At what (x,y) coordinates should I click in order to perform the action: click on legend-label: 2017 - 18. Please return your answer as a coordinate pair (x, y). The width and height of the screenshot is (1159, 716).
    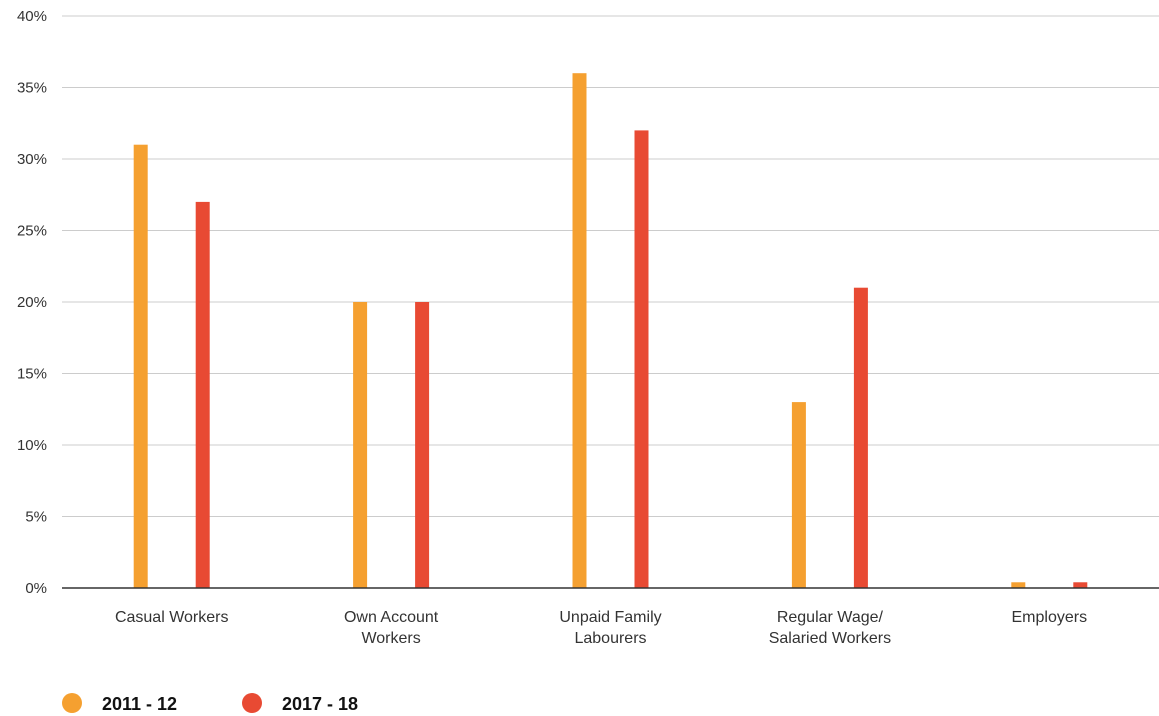
    Looking at the image, I should click on (320, 704).